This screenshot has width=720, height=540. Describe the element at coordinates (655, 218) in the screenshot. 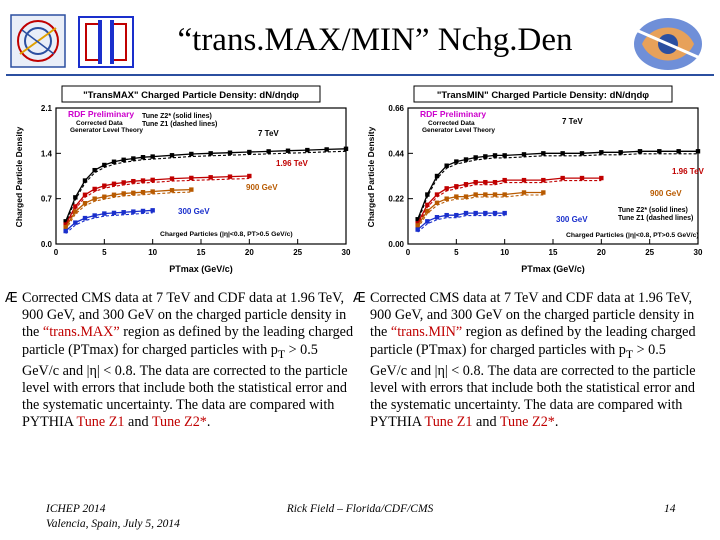

I see `annotation-tune-z1: Tune Z1 (dashed lines)` at that location.